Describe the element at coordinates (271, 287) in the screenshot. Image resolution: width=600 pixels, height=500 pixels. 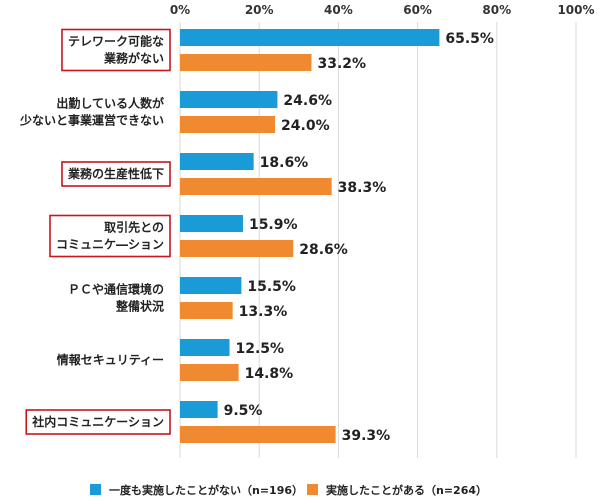
I see `data-label: 15.5%` at that location.